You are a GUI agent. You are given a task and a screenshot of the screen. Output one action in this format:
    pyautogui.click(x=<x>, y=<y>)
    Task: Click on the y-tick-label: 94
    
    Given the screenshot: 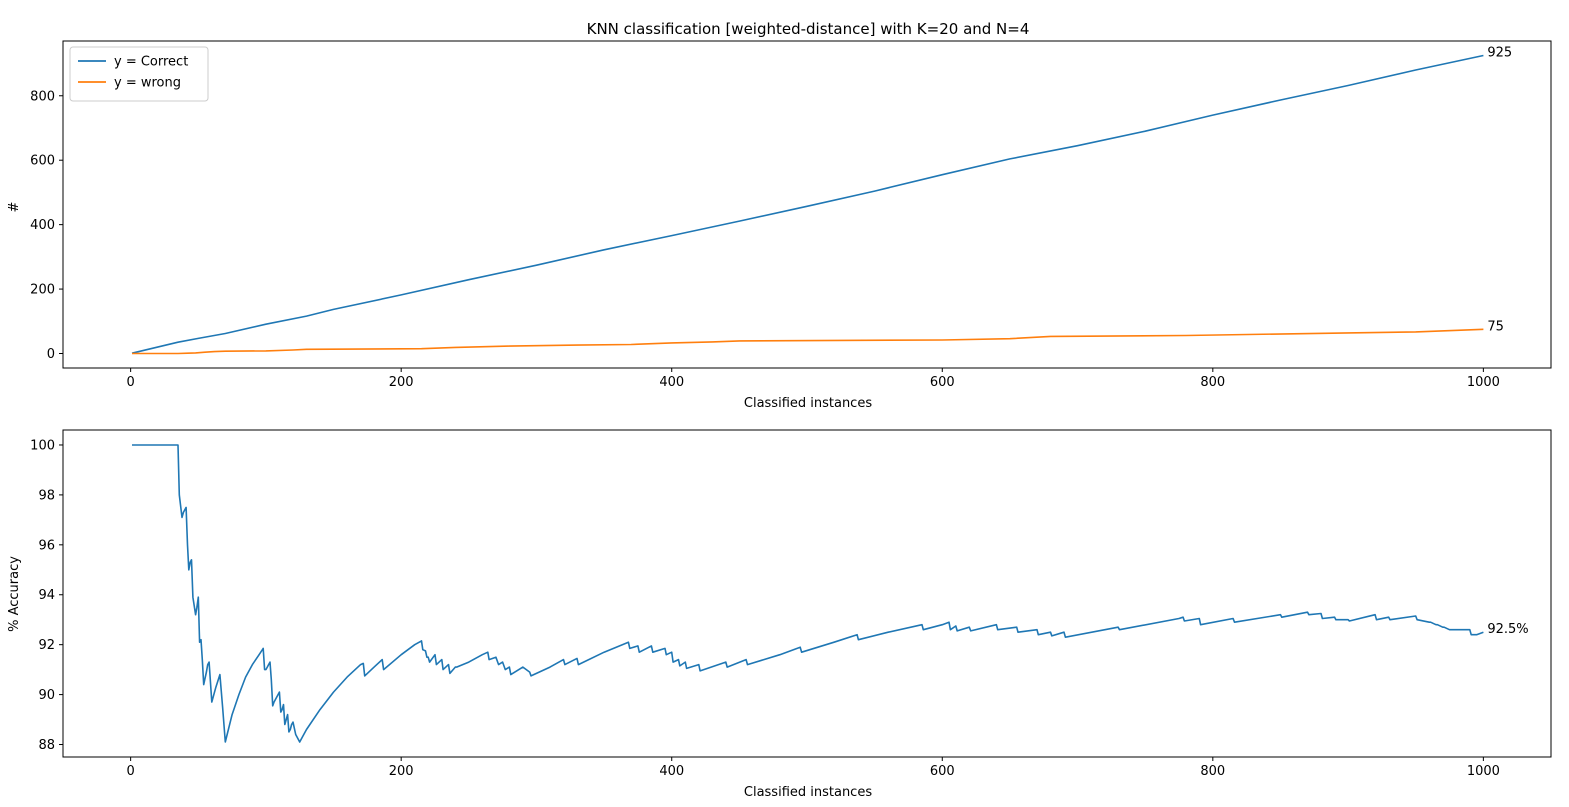 What is the action you would take?
    pyautogui.click(x=46, y=595)
    